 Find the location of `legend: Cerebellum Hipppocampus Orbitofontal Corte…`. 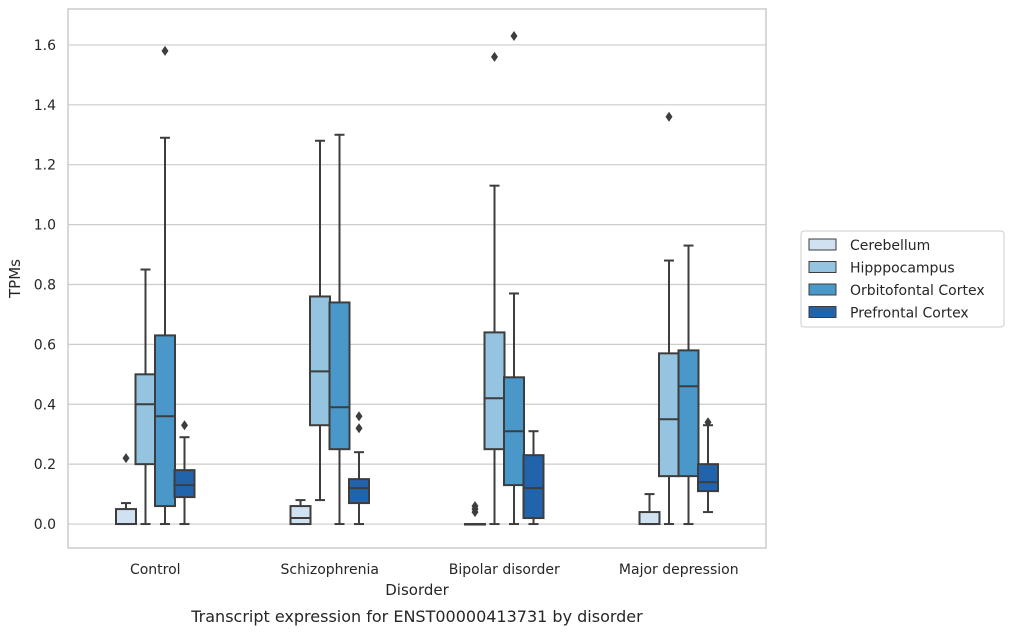

legend: Cerebellum Hipppocampus Orbitofontal Corte… is located at coordinates (902, 279).